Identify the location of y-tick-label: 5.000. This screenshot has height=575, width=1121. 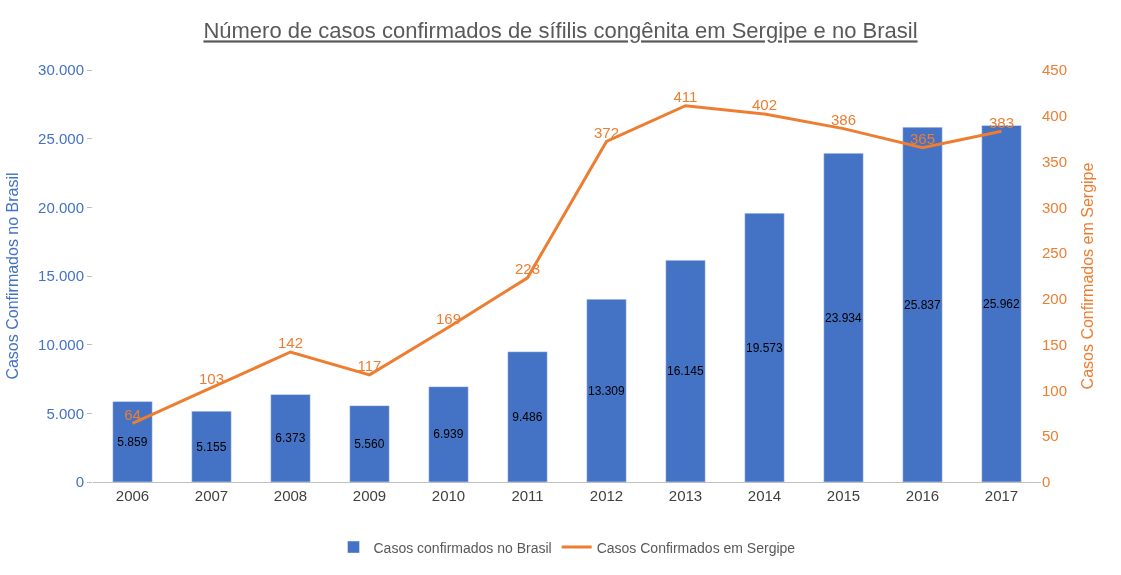
(65, 413).